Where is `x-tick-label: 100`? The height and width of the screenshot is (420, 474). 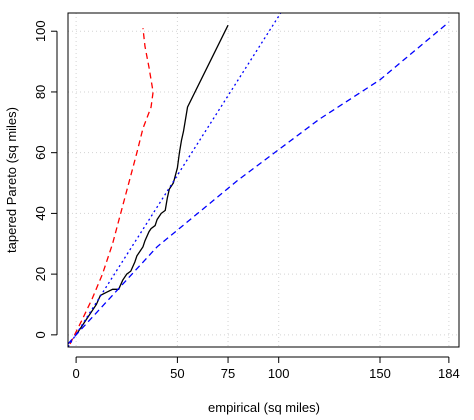
x-tick-label: 100 is located at coordinates (279, 373).